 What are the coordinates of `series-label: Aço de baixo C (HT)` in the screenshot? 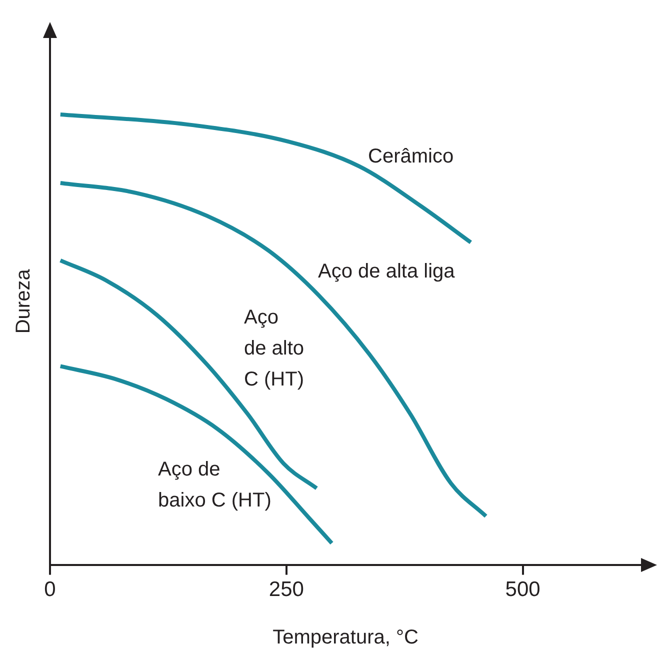 It's located at (215, 485).